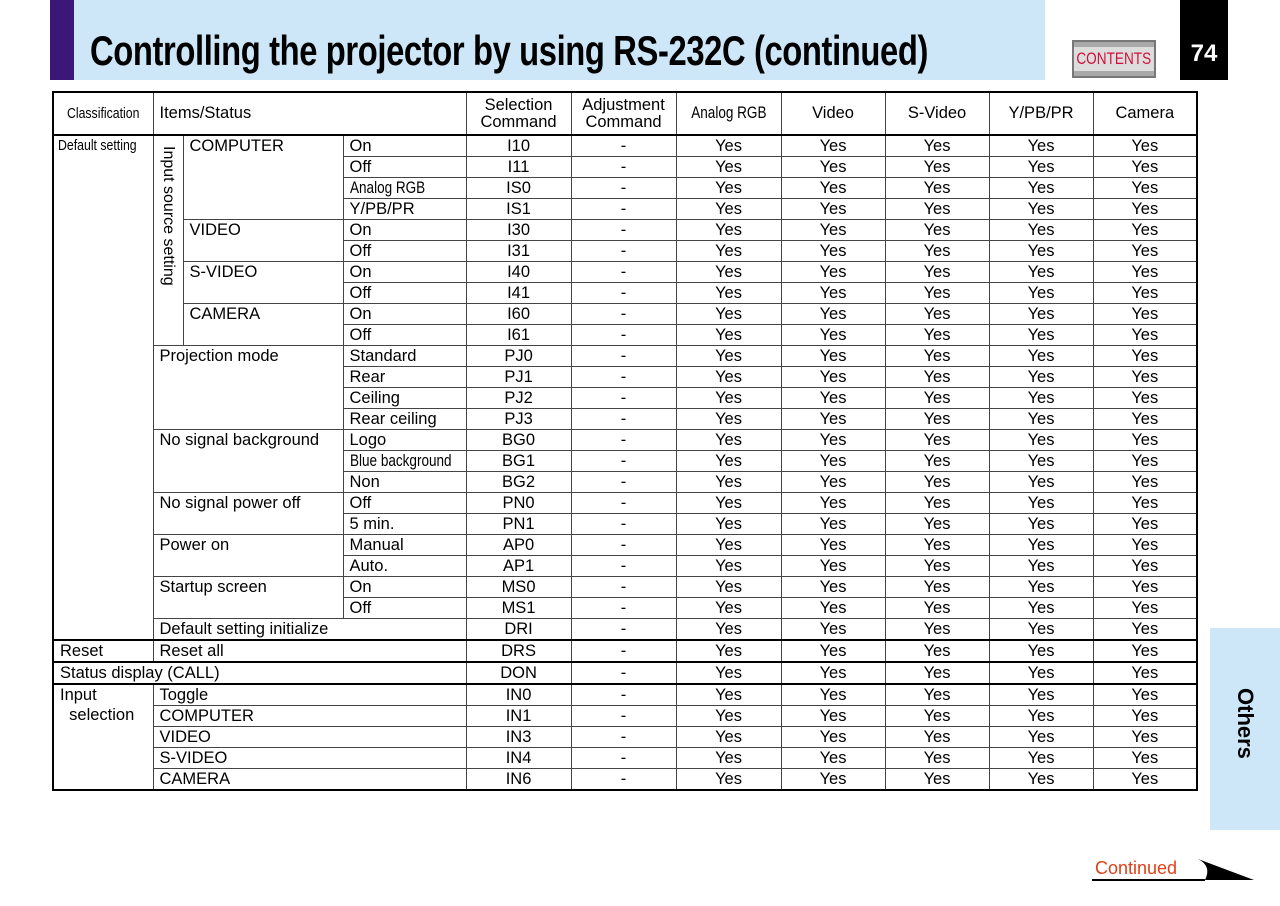 This screenshot has height=906, width=1280. I want to click on group-cell-vertical: Input source setting, so click(168, 240).